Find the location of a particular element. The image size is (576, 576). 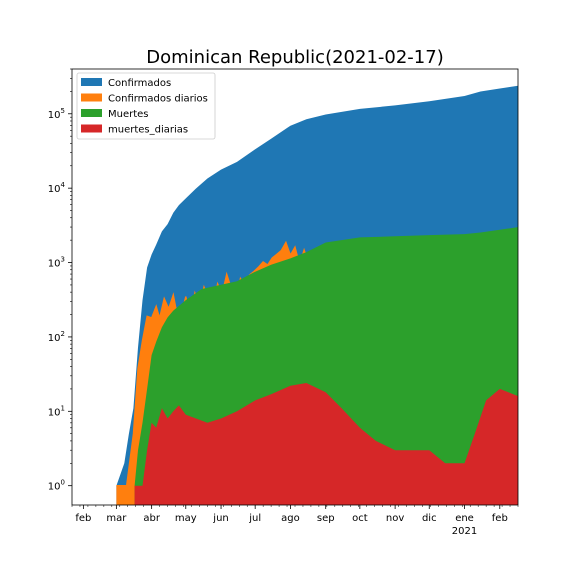

legend-label: muertes_diarias is located at coordinates (148, 130).